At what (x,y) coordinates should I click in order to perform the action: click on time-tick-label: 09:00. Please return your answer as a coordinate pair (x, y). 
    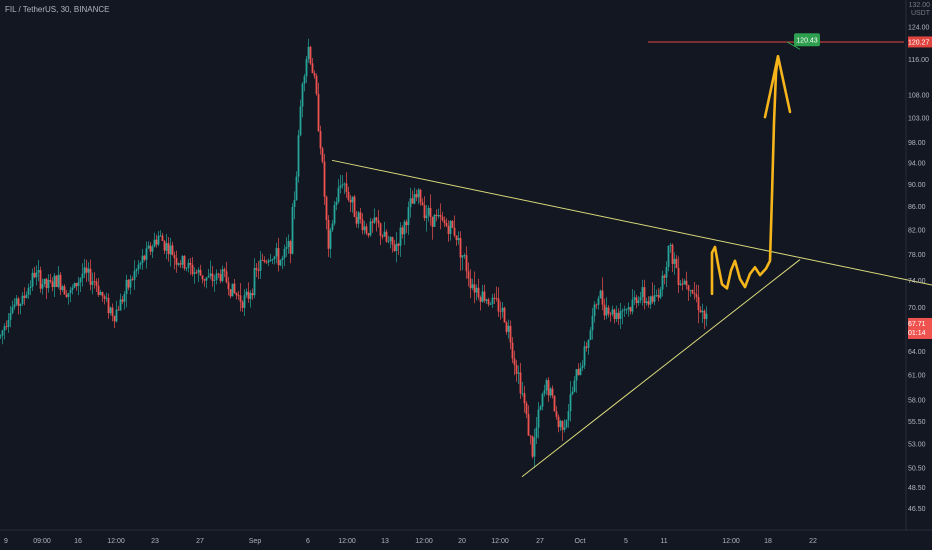
    Looking at the image, I should click on (42, 541).